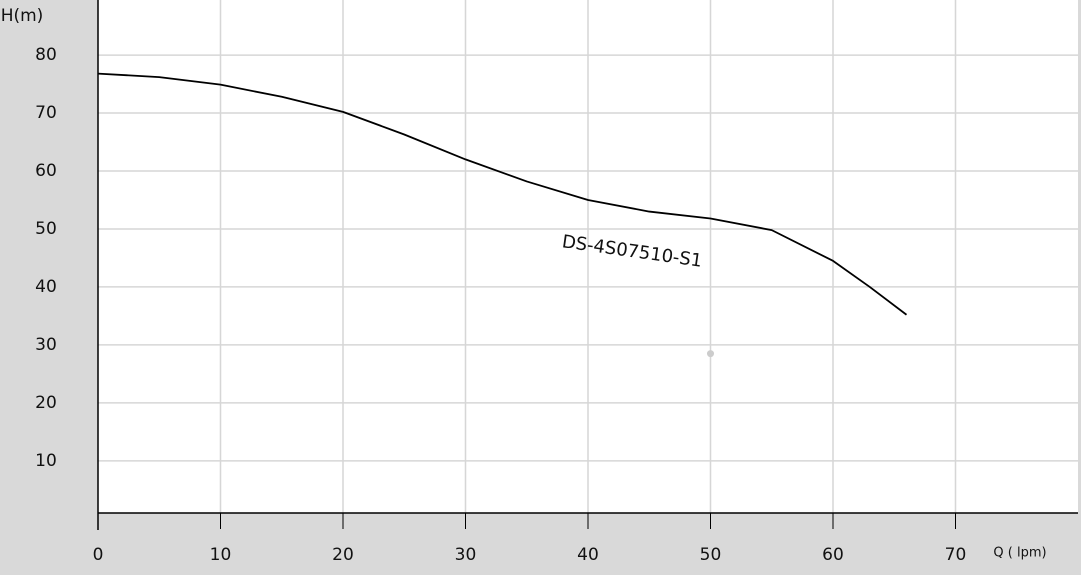  What do you see at coordinates (711, 555) in the screenshot?
I see `x-tick-label: 50` at bounding box center [711, 555].